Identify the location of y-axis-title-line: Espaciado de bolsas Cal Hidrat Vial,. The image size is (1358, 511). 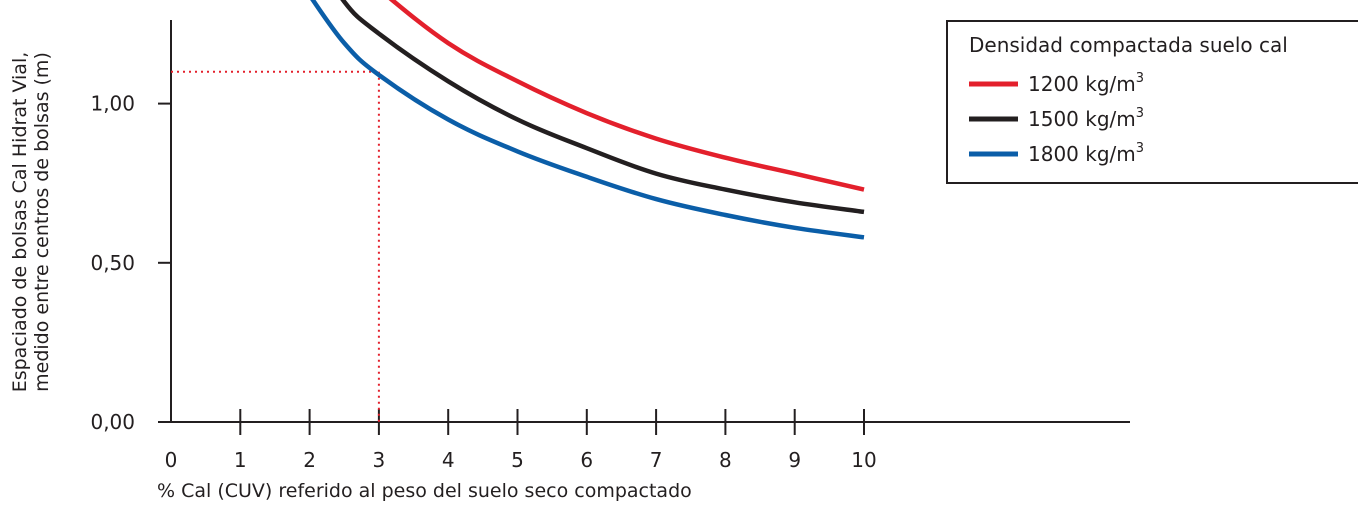
(20, 222).